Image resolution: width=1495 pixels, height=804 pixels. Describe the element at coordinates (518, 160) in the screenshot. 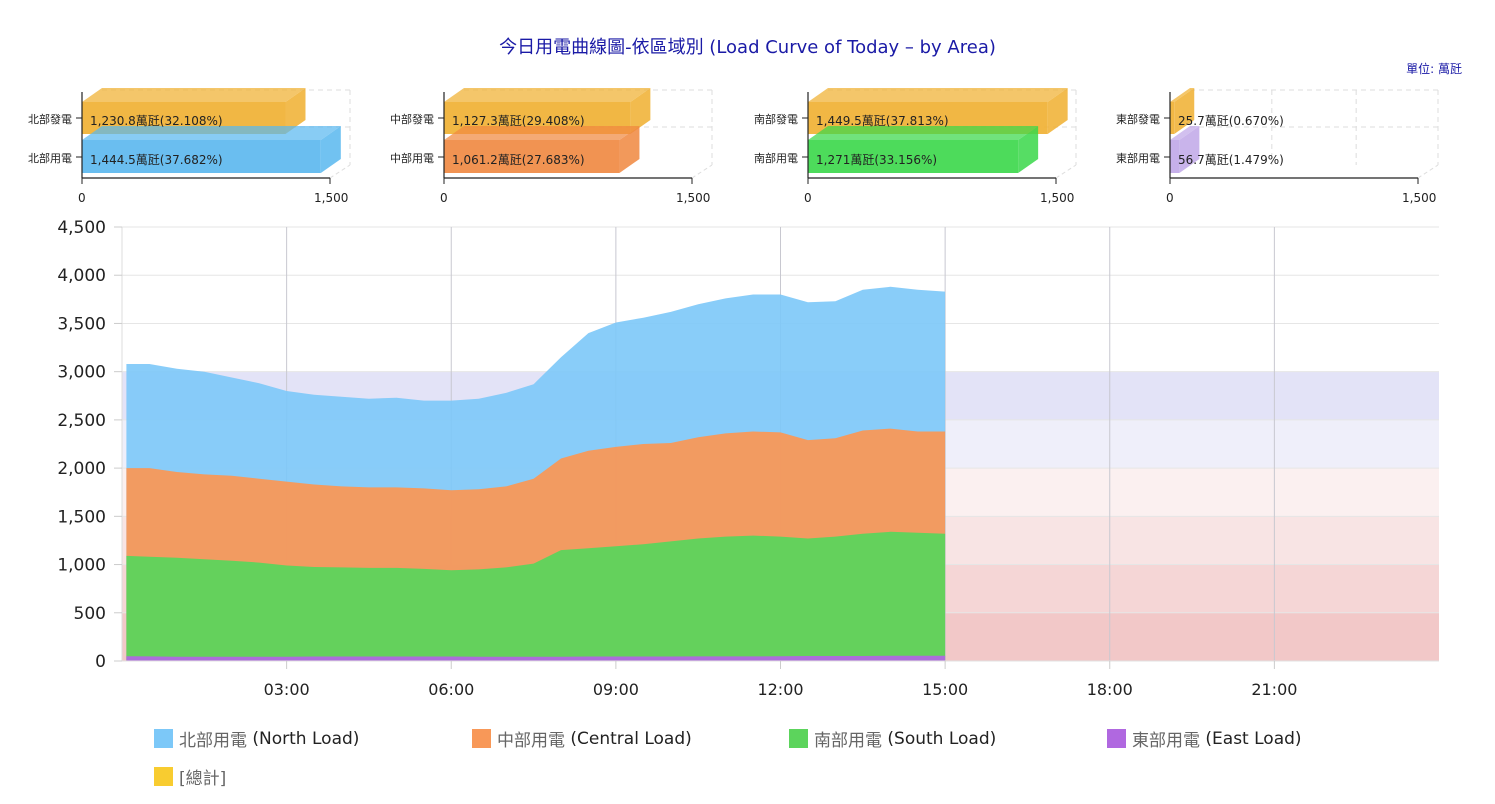

I see `data-label: 1,061.2萬瓩(27.683%)` at that location.